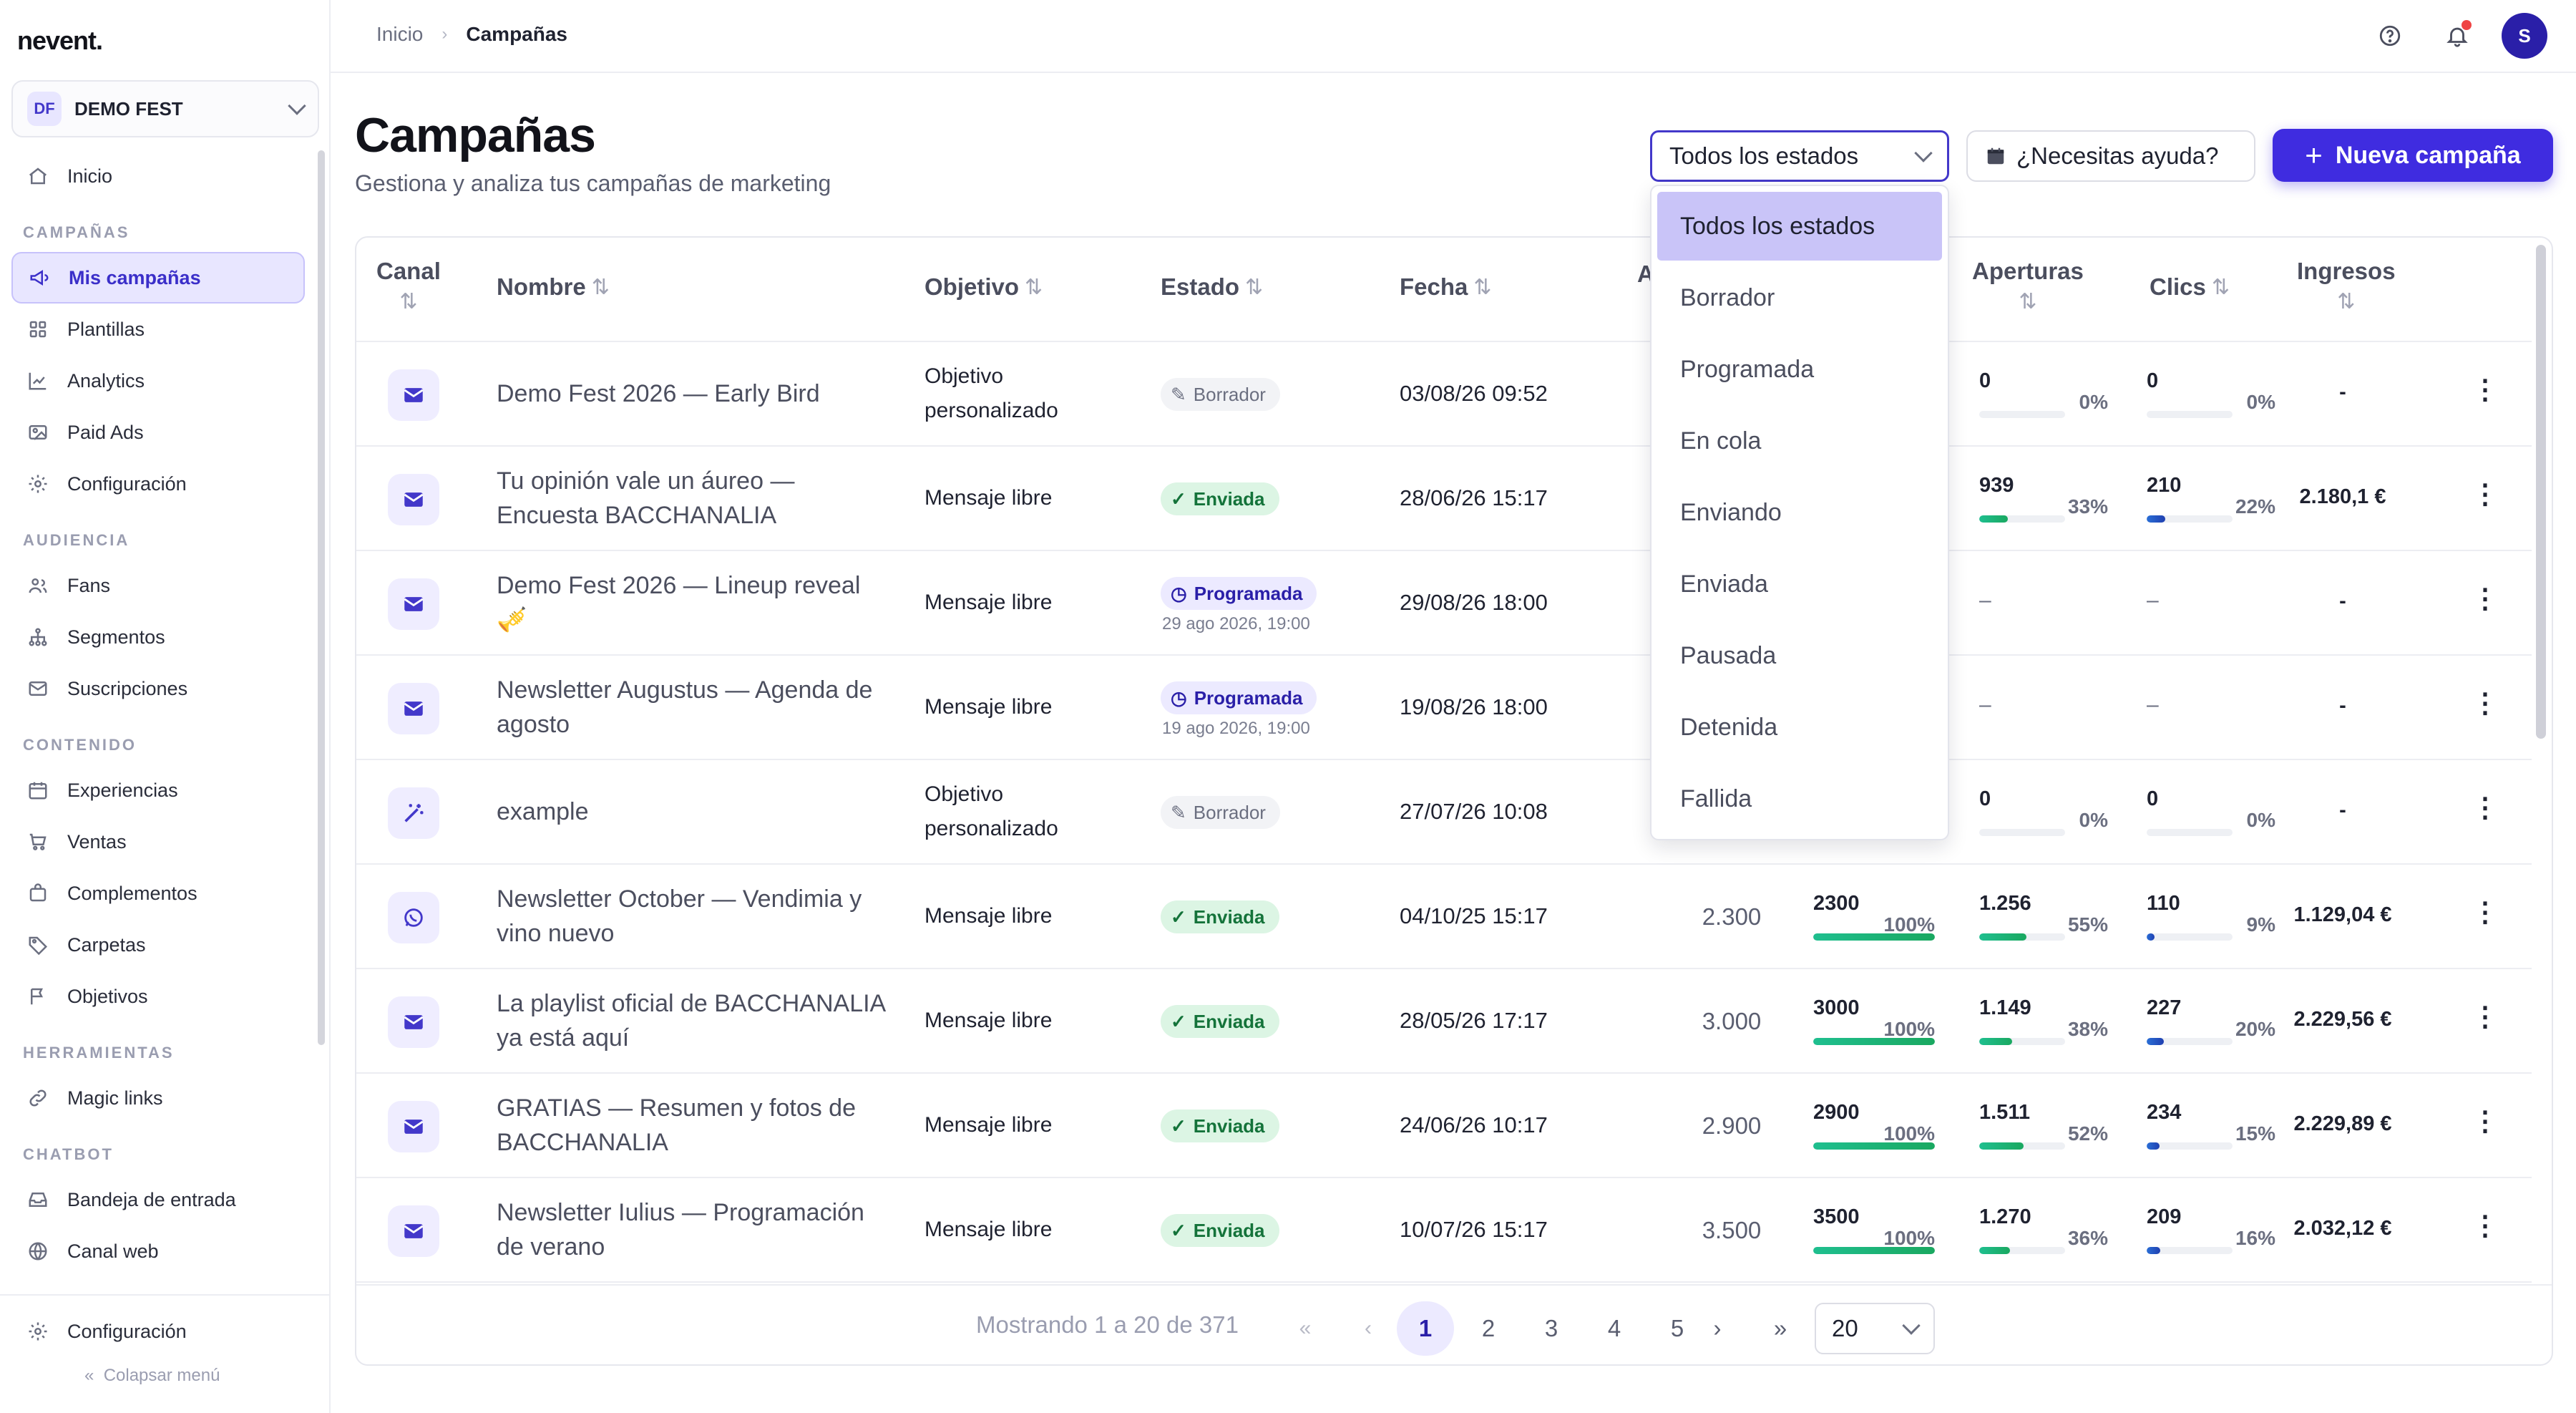  What do you see at coordinates (76, 540) in the screenshot?
I see `sidebar-section-title: AUDIENCIA` at bounding box center [76, 540].